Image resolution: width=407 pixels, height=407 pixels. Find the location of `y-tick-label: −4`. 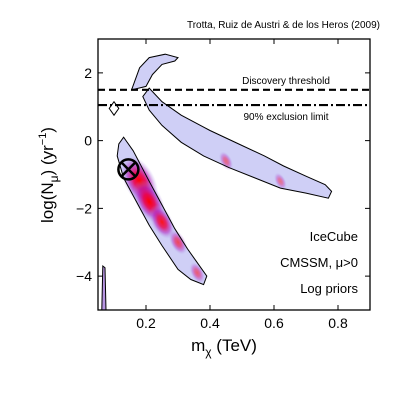

y-tick-label: −4 is located at coordinates (84, 276).